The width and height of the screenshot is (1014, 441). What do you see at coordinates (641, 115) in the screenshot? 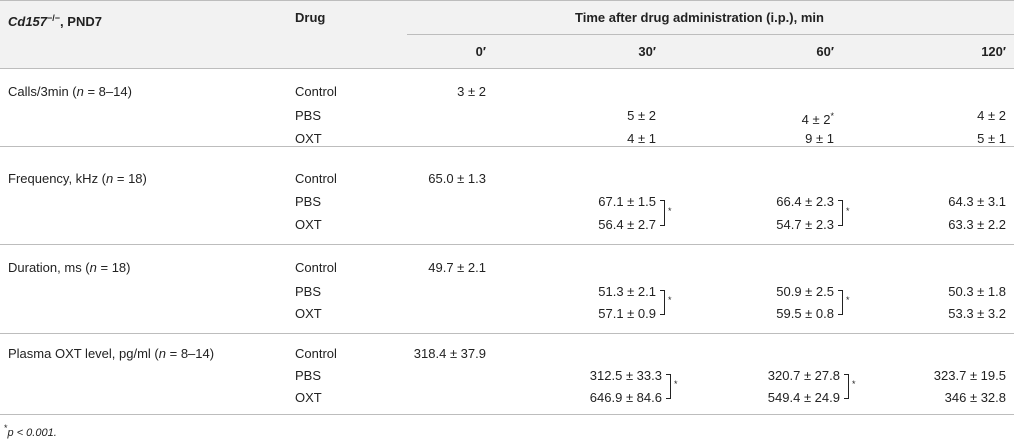
I see `cell-calls-pbs-30: 5 ± 2` at bounding box center [641, 115].